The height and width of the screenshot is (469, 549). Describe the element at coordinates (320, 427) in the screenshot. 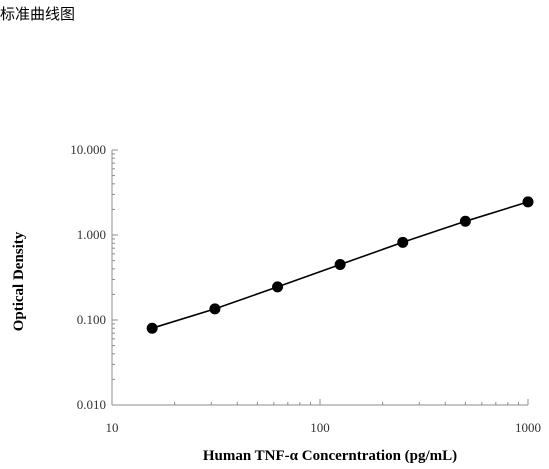

I see `x-tick-label: 100` at that location.